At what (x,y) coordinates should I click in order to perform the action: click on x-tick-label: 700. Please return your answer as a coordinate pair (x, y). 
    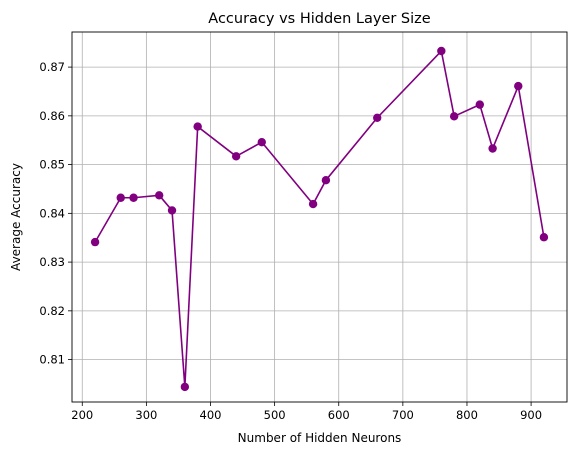
    Looking at the image, I should click on (403, 415).